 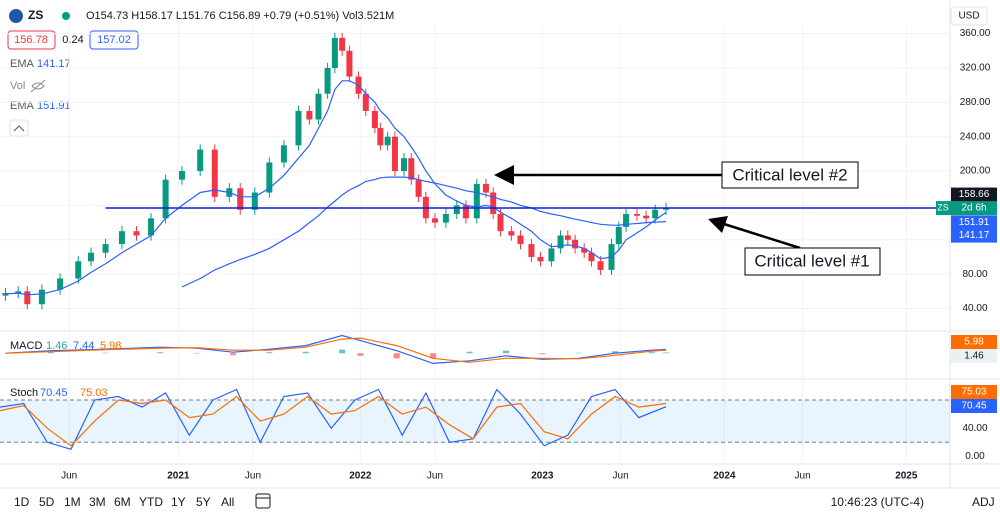 What do you see at coordinates (263, 501) in the screenshot?
I see `date-range-icon` at bounding box center [263, 501].